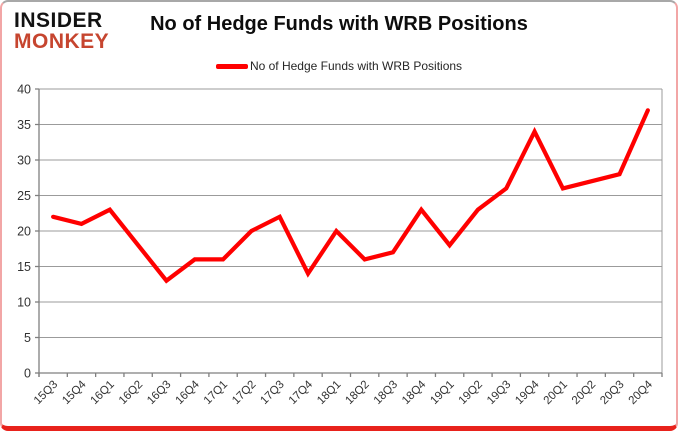 This screenshot has height=431, width=678. What do you see at coordinates (641, 392) in the screenshot?
I see `x-tick-label: 20Q4` at bounding box center [641, 392].